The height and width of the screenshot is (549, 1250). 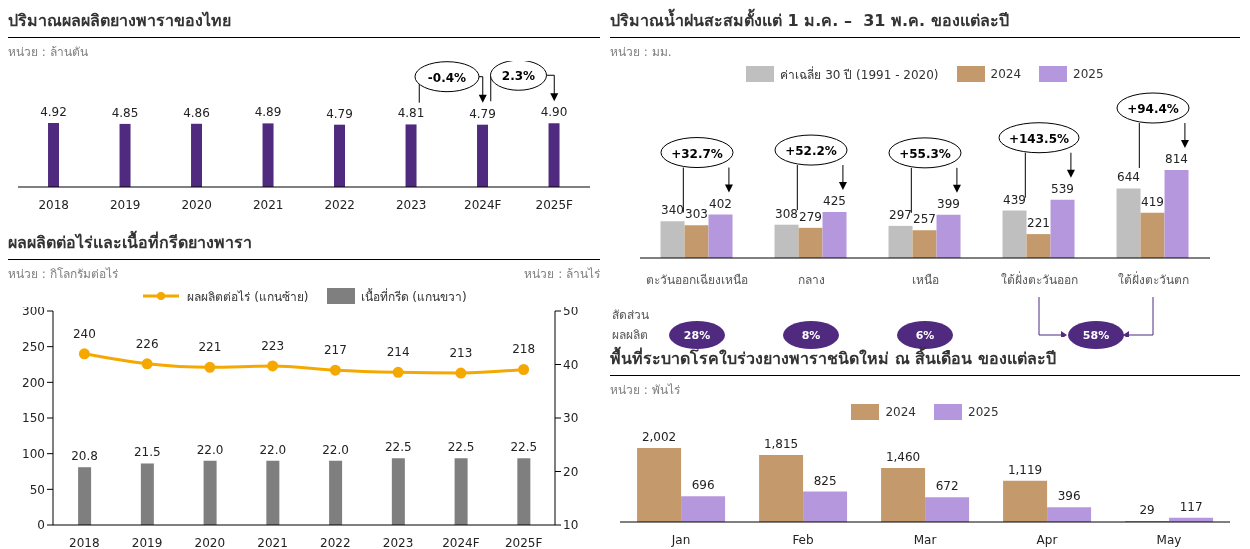 What do you see at coordinates (672, 210) in the screenshot?
I see `data-label: 340` at bounding box center [672, 210].